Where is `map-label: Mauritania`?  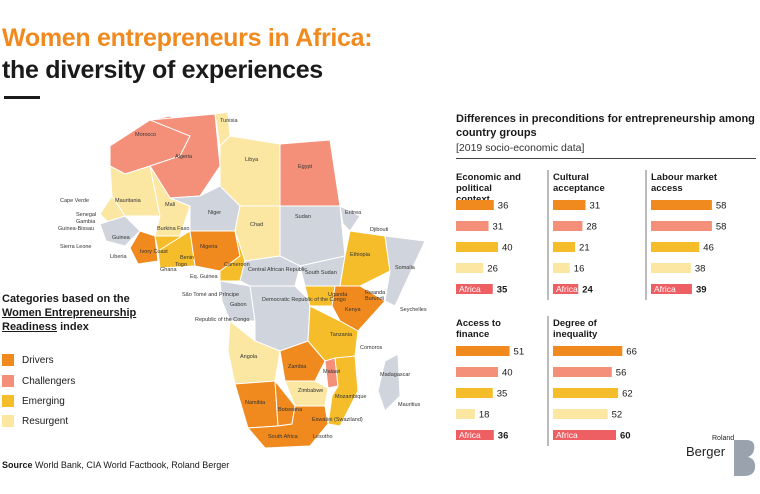 map-label: Mauritania is located at coordinates (128, 201).